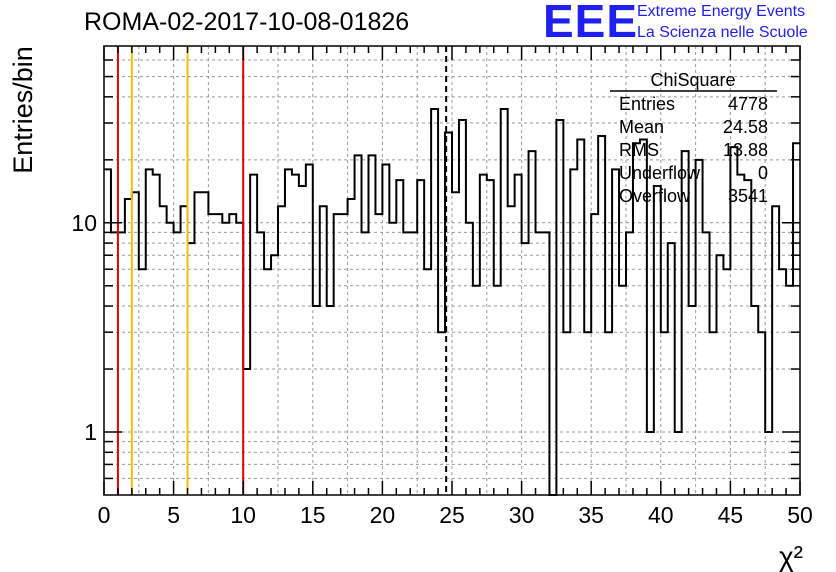  What do you see at coordinates (313, 515) in the screenshot?
I see `x-tick-label: 15` at bounding box center [313, 515].